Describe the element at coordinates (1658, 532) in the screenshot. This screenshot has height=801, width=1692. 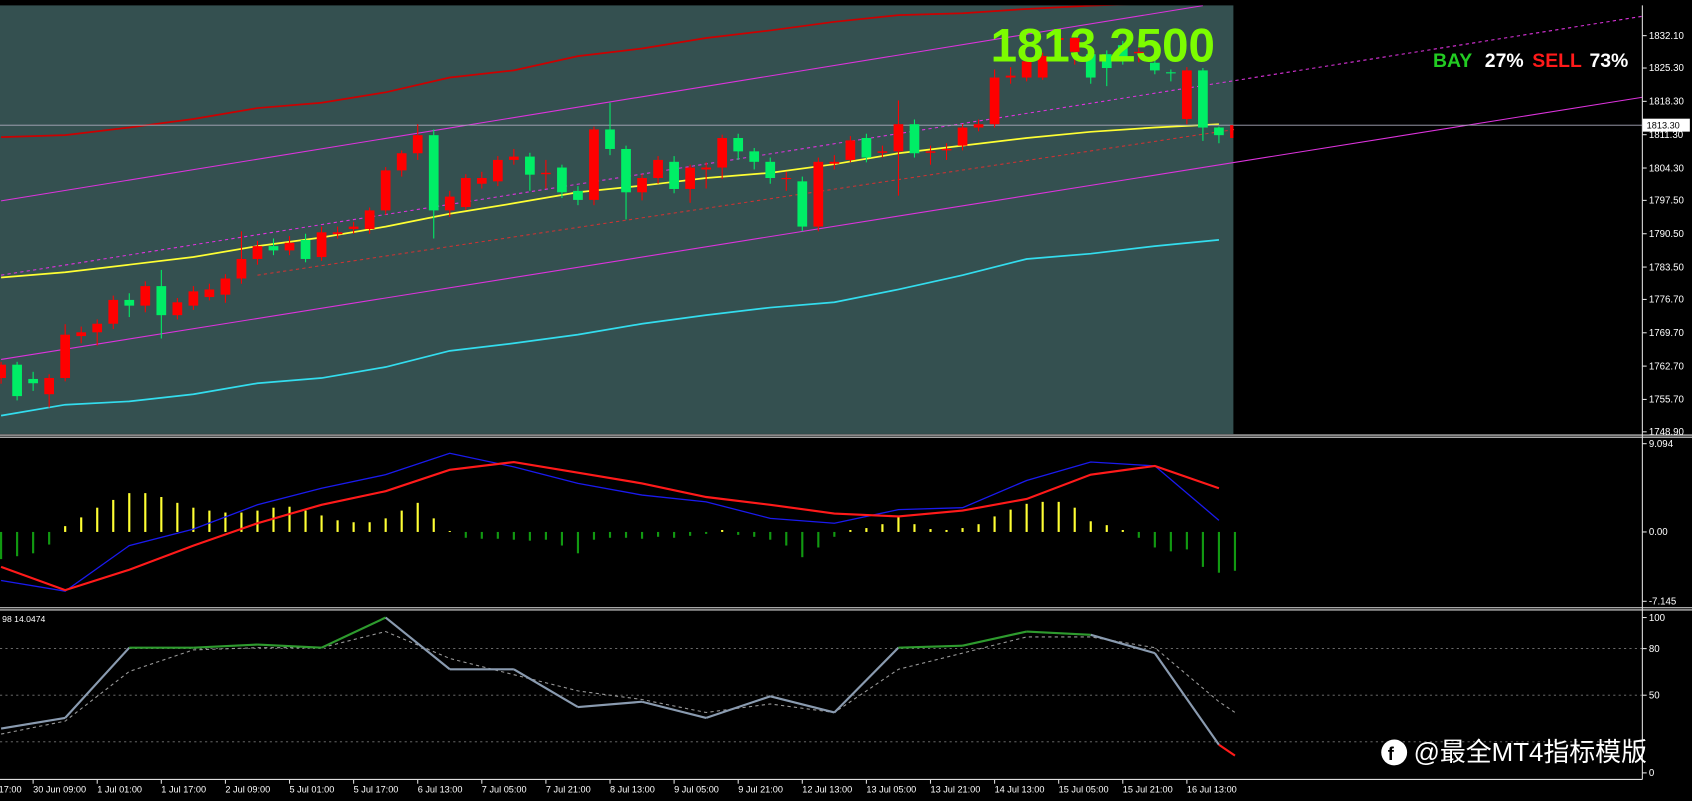
I see `y-tick-label: 0.00` at that location.